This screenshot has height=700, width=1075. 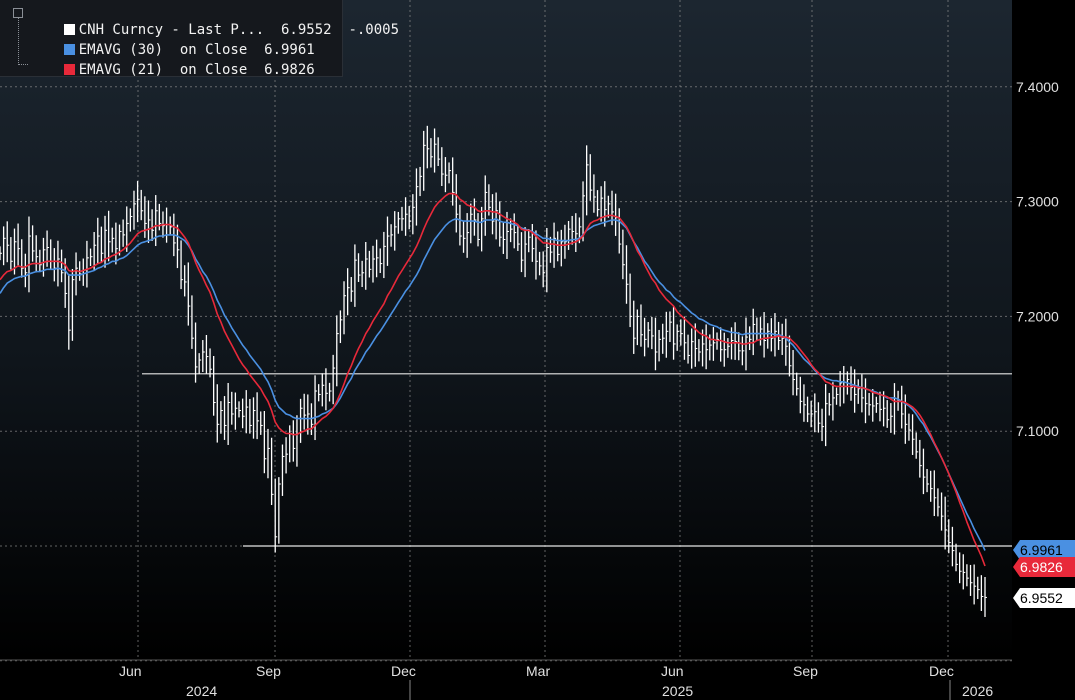 I want to click on legend-label-ema21: EMAVG (21) on Close 6.9826, so click(x=196, y=70).